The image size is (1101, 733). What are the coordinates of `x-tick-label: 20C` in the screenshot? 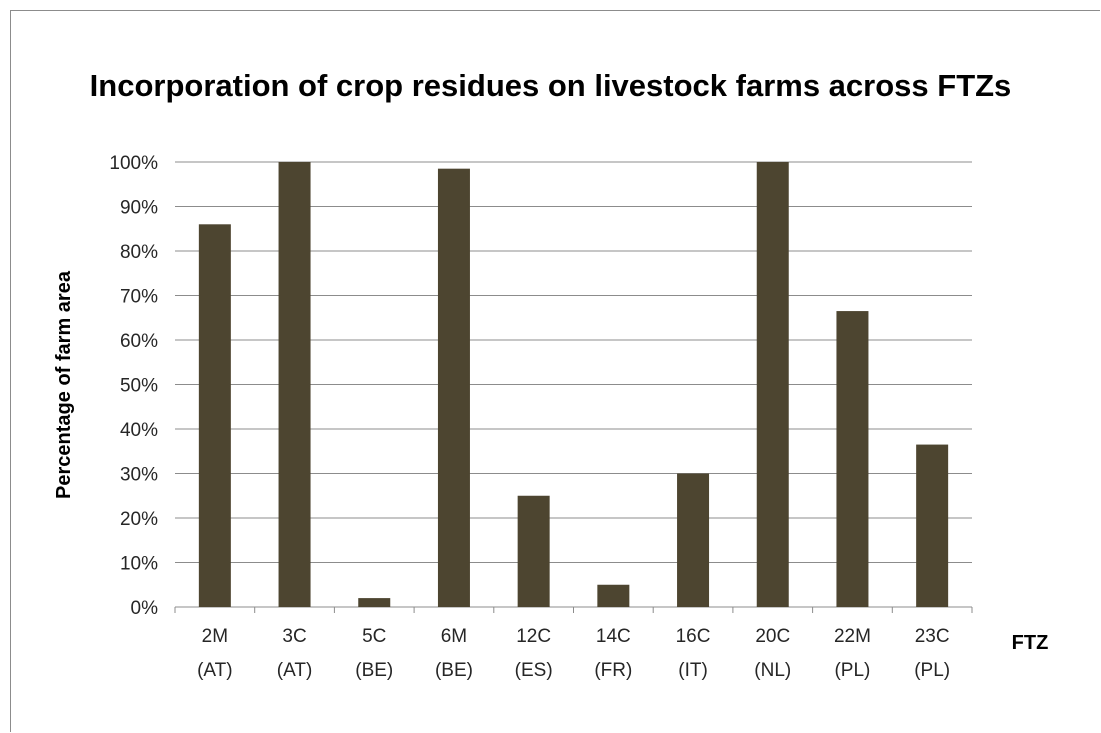 It's located at (772, 636).